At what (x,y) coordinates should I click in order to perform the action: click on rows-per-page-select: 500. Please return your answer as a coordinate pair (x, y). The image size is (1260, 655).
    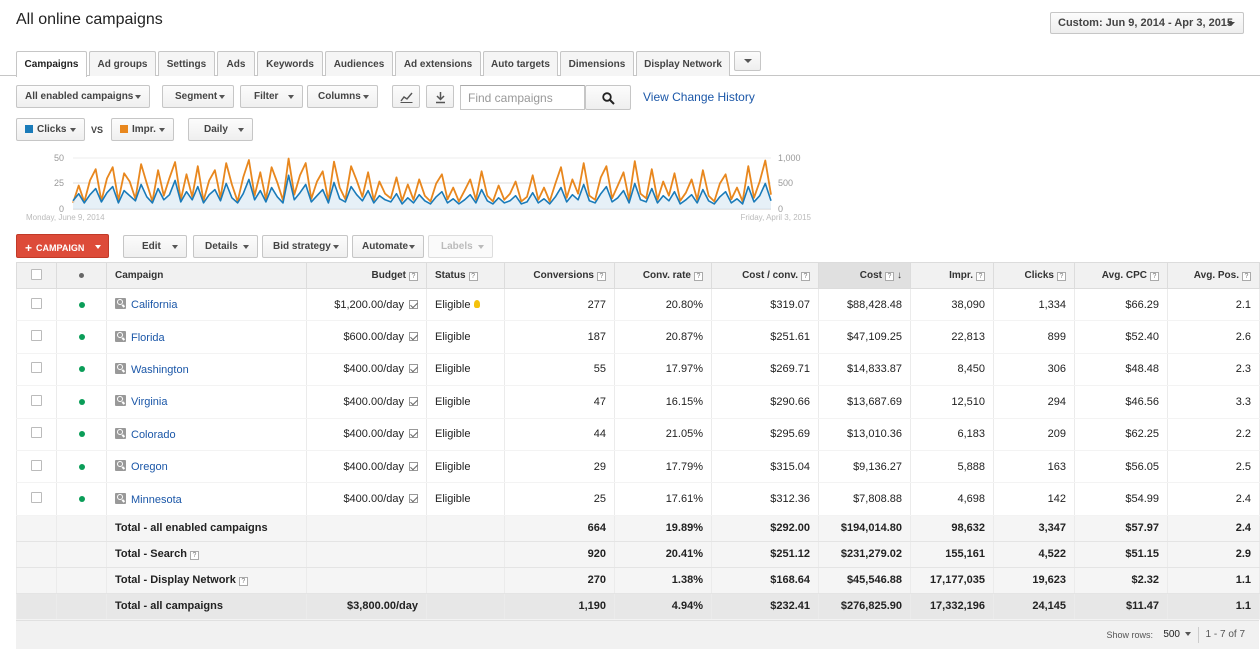
    Looking at the image, I should click on (1177, 634).